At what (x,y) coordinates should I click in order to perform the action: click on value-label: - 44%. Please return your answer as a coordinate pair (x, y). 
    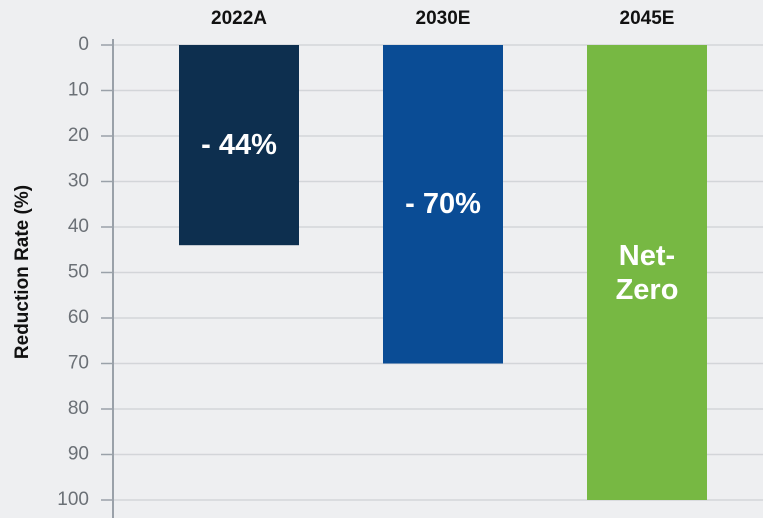
    Looking at the image, I should click on (239, 145).